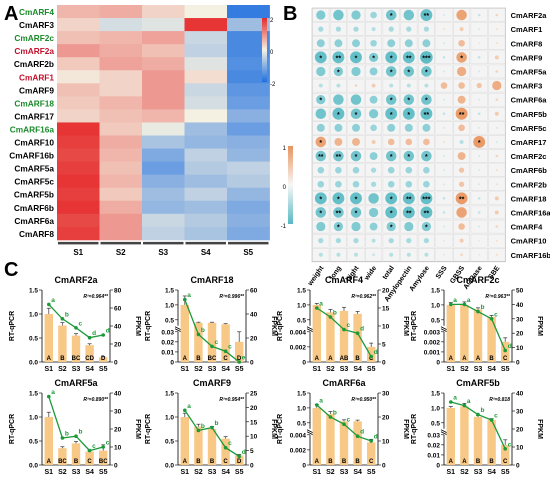 The height and width of the screenshot is (503, 550). I want to click on bubble-row-label: CmARF10, so click(529, 241).